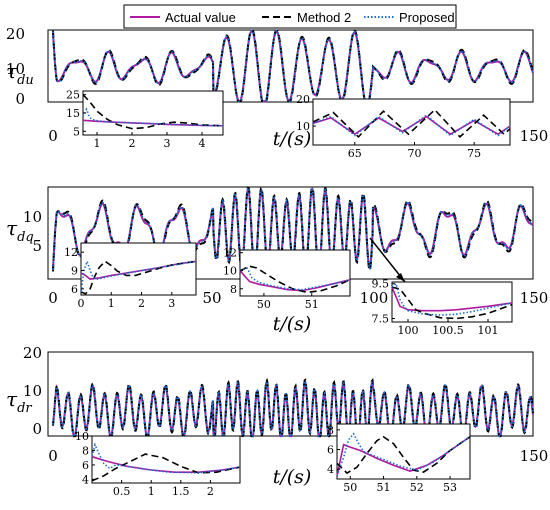  I want to click on panel-2-inset-2: 50 51 8 10 12, so click(287, 279).